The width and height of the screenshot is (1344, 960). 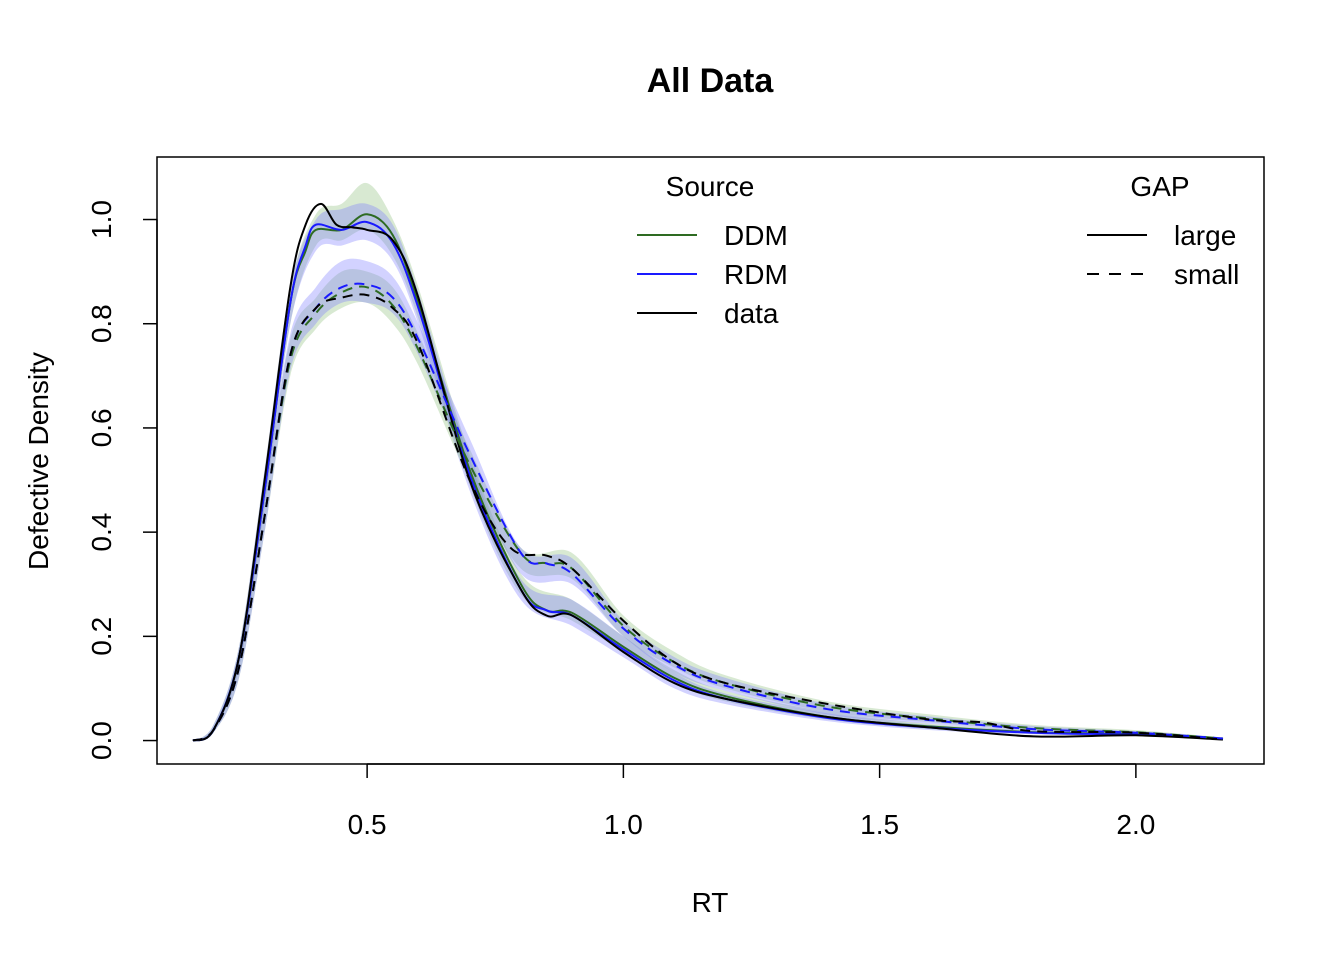 I want to click on x-tick-label: 1.0, so click(x=623, y=824).